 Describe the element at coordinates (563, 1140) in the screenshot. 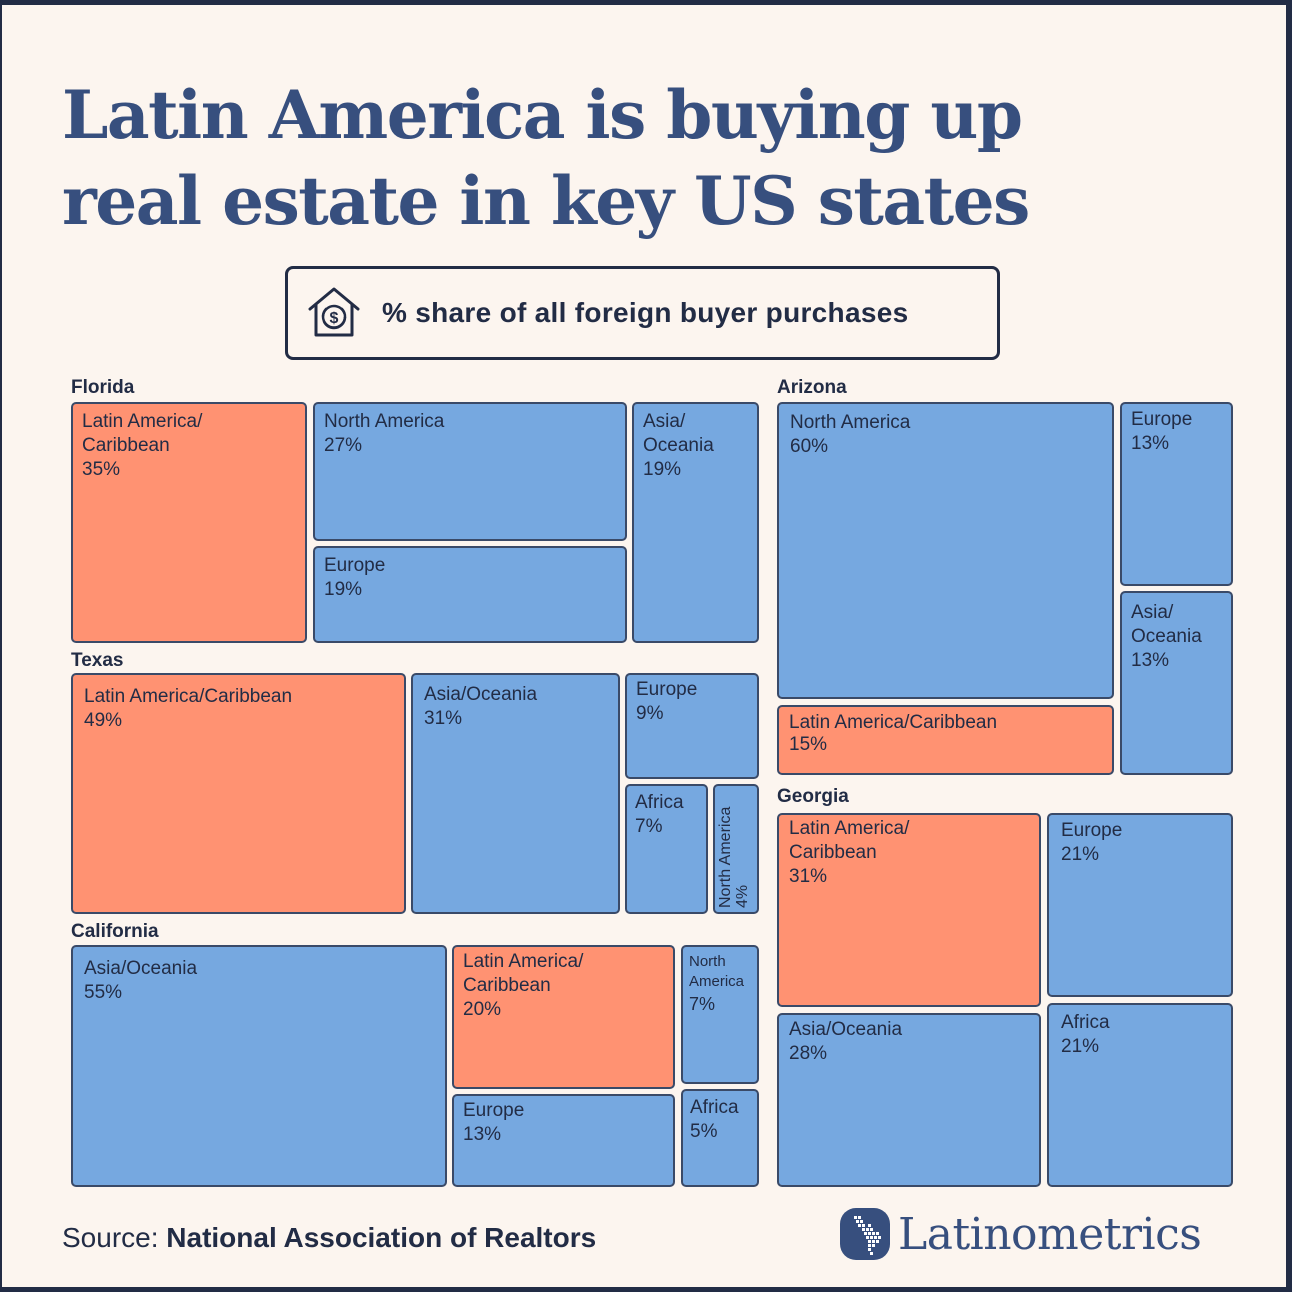

I see `tile-california-europe: Europe 13%` at that location.